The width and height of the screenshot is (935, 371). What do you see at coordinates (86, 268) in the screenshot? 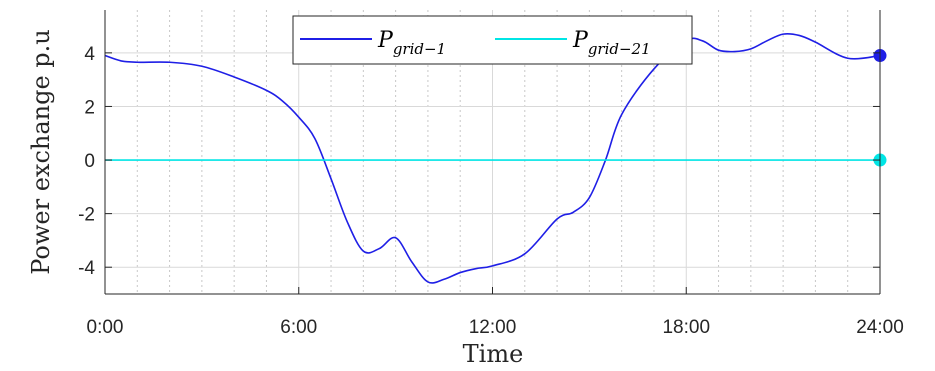
I see `y-tick-label: -4` at bounding box center [86, 268].